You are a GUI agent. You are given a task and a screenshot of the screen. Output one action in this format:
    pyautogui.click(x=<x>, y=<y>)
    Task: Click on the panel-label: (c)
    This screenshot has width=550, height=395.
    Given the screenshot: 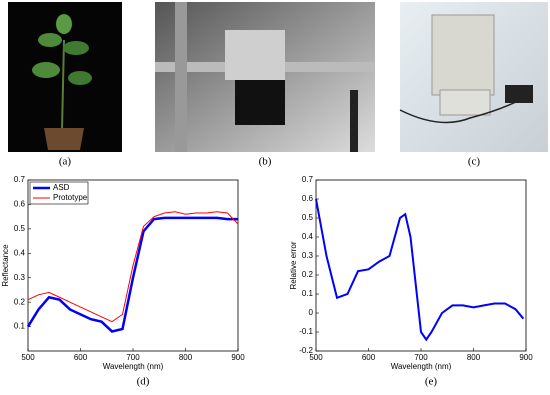 What is the action you would take?
    pyautogui.click(x=474, y=162)
    